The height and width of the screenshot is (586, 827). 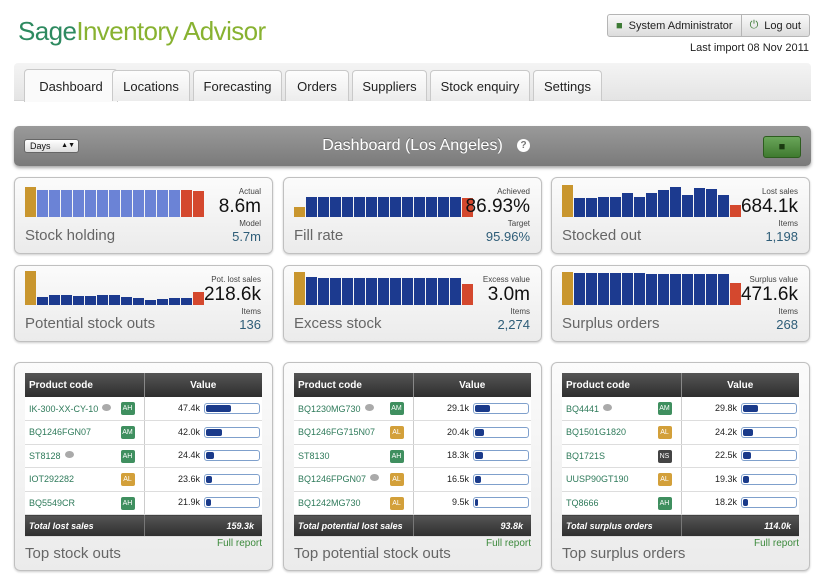 What do you see at coordinates (329, 502) in the screenshot?
I see `product-code-link: BQ1242MG730` at bounding box center [329, 502].